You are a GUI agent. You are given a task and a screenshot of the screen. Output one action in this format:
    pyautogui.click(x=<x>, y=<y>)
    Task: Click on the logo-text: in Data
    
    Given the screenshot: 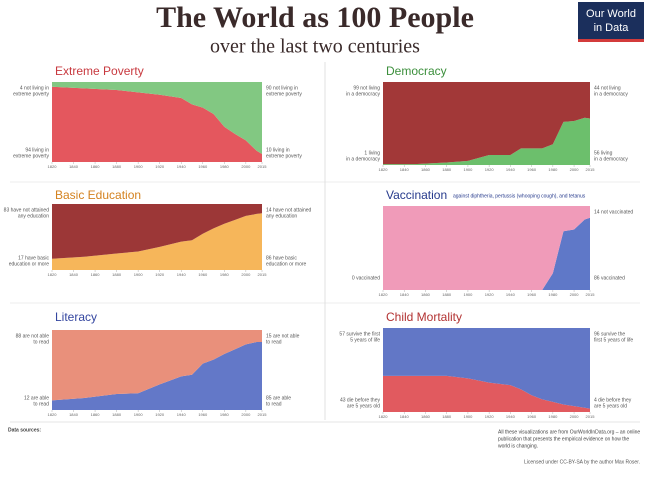 What is the action you would take?
    pyautogui.click(x=612, y=28)
    